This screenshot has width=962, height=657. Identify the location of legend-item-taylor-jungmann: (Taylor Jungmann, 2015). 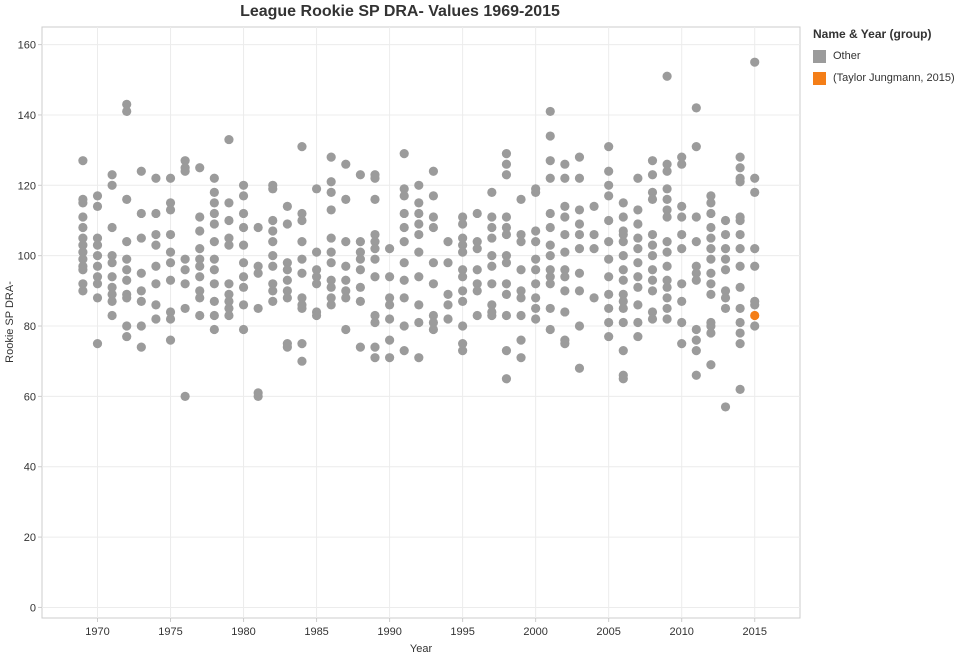
(887, 78).